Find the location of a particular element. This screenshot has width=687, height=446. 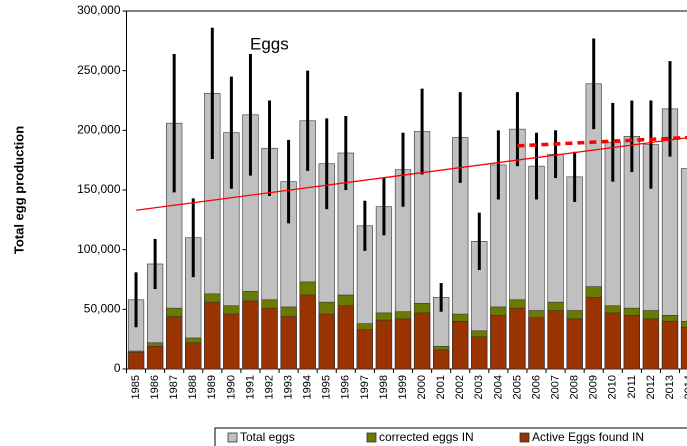

x-tick-label: 1994 is located at coordinates (308, 387).